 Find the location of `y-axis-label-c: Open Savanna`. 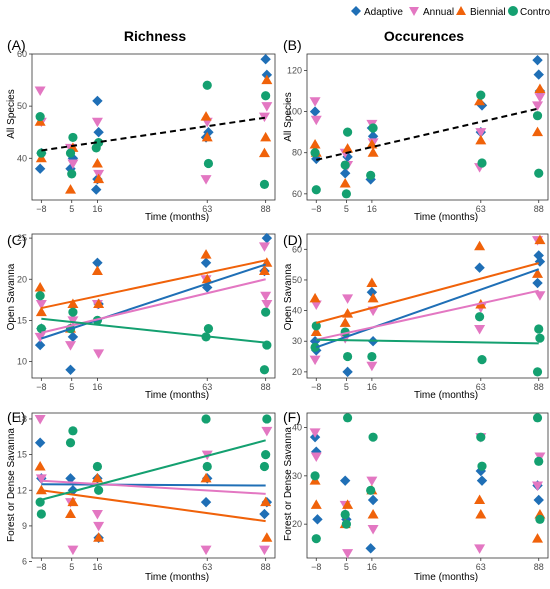

y-axis-label-c: Open Savanna is located at coordinates (11, 296).